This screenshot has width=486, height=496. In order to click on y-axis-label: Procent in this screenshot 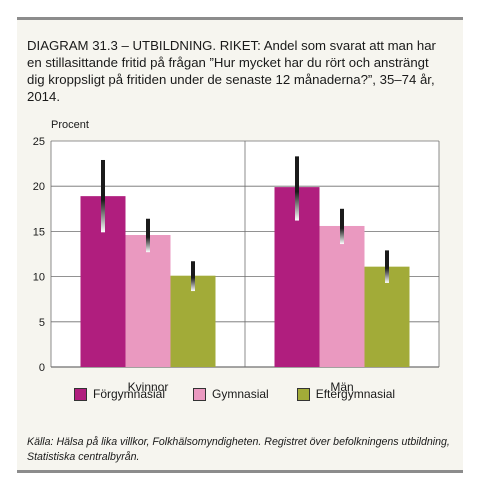, I will do `click(70, 125)`.